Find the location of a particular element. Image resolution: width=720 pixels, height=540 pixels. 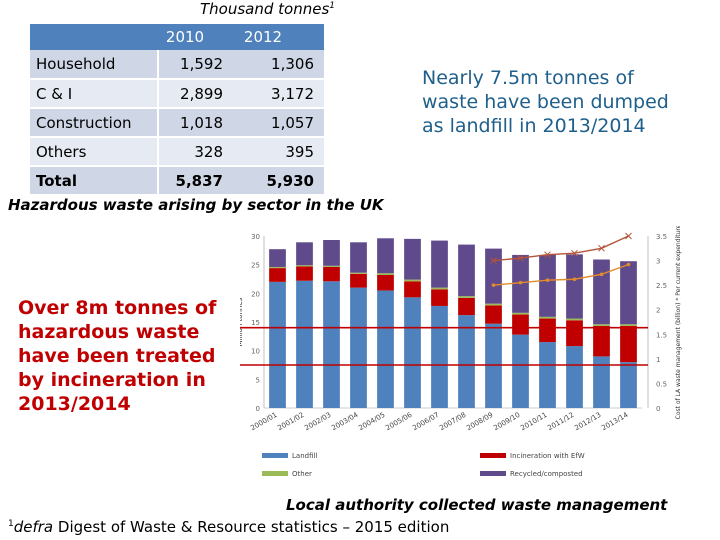

y-tick-label: 5 is located at coordinates (258, 380).